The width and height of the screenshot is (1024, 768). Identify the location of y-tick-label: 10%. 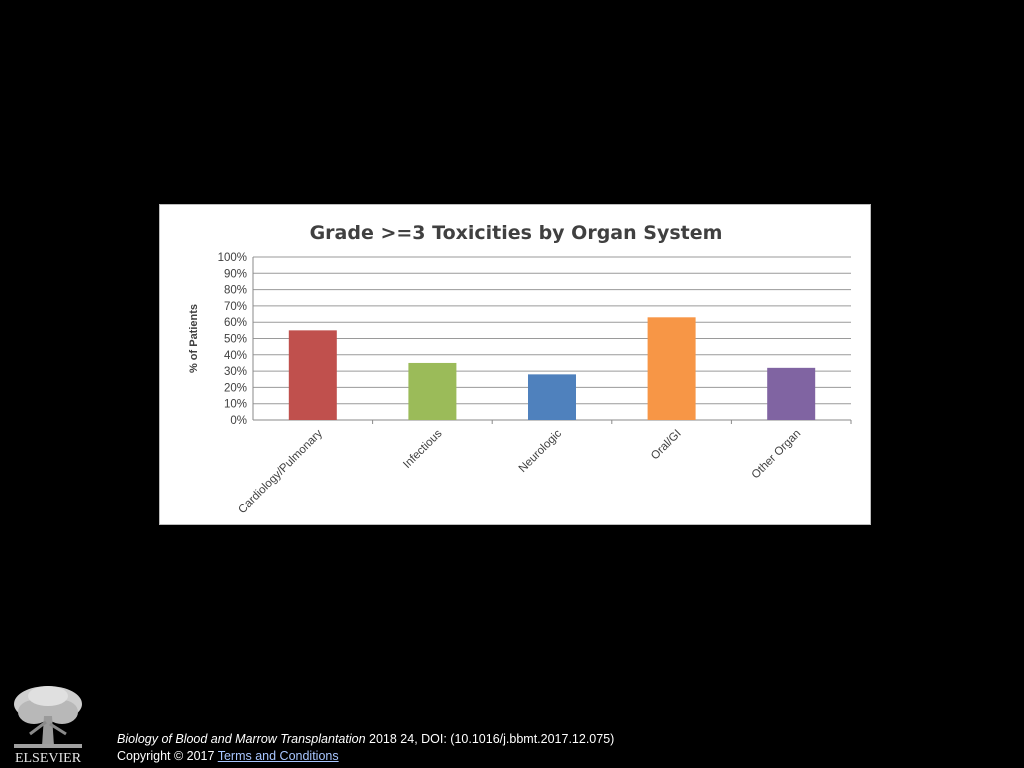
(235, 405).